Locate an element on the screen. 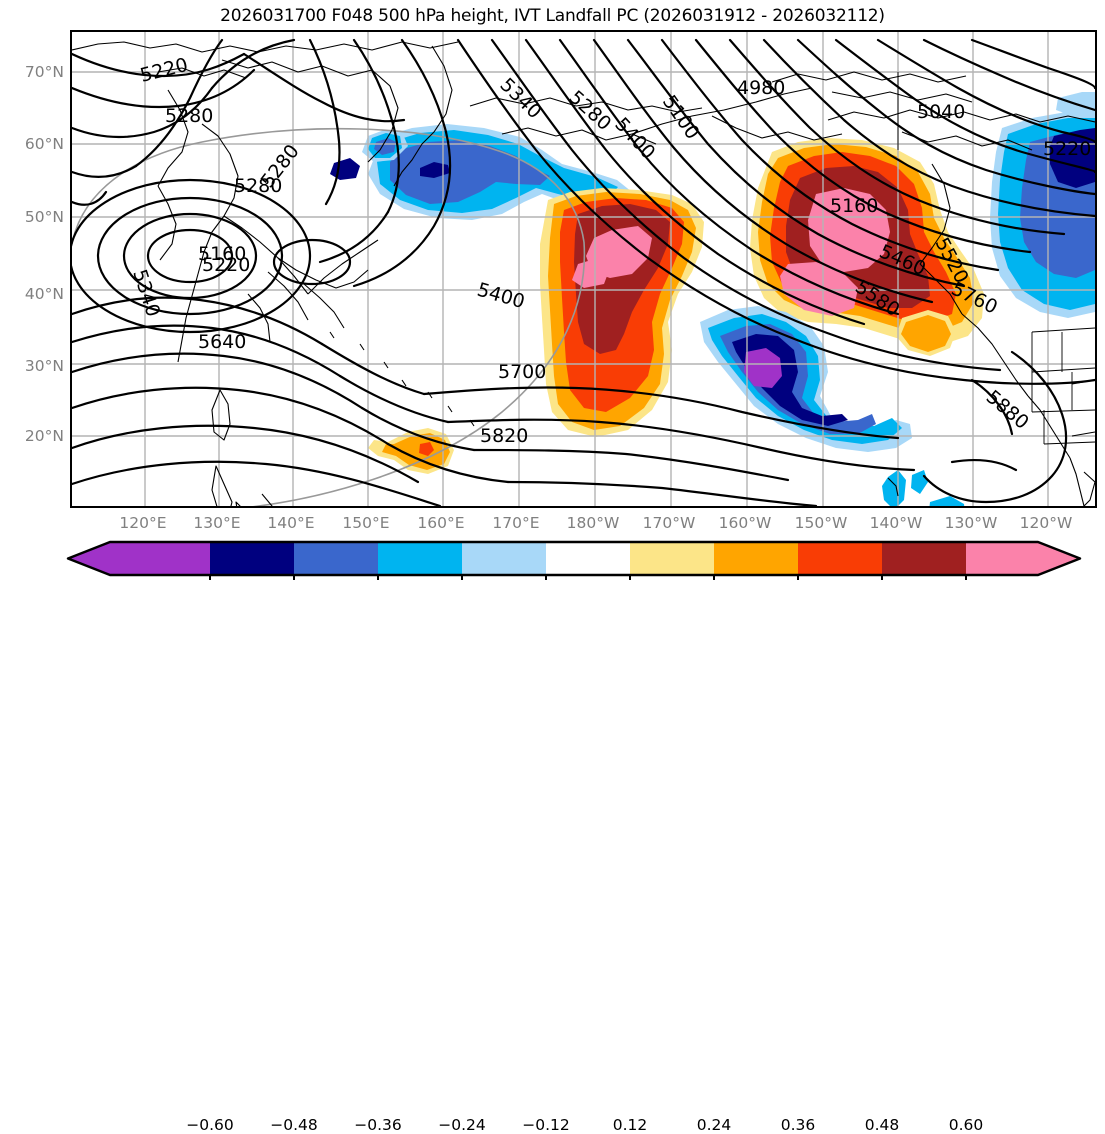  fill-neg-0.48-nw2 is located at coordinates (345, 169).